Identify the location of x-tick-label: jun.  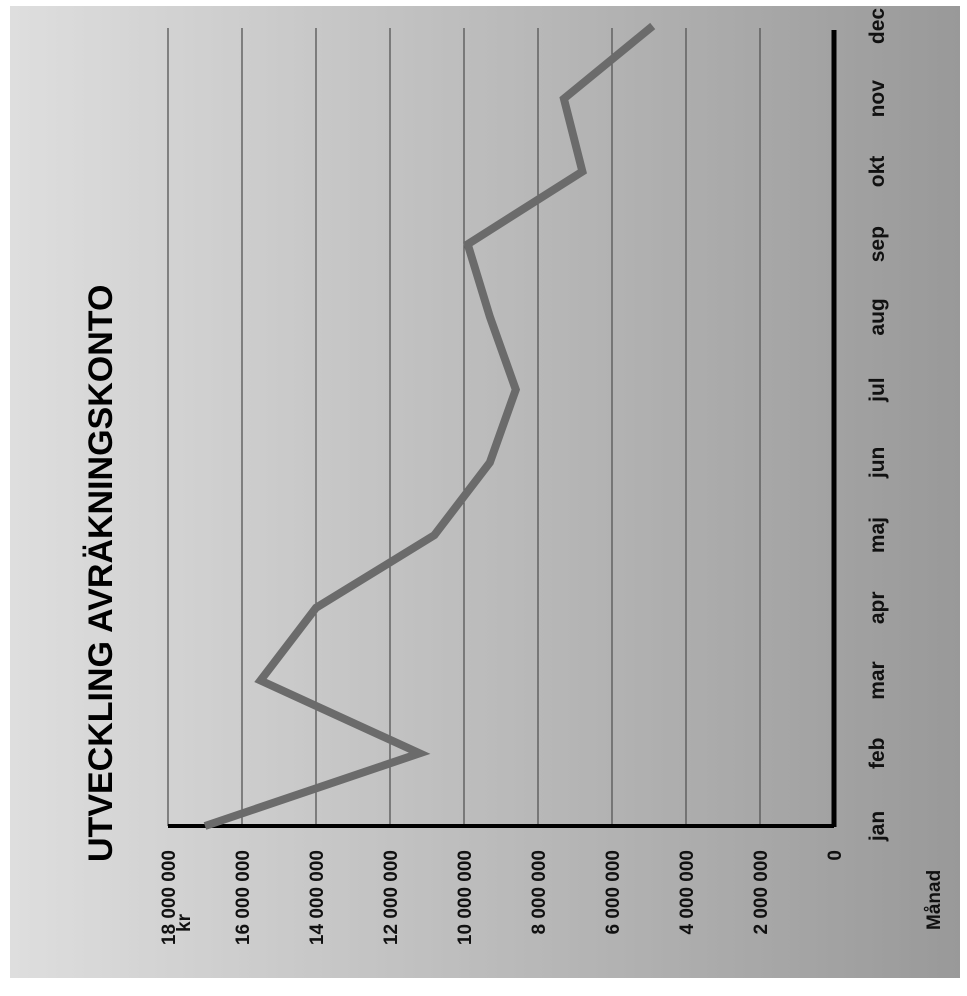
(877, 463).